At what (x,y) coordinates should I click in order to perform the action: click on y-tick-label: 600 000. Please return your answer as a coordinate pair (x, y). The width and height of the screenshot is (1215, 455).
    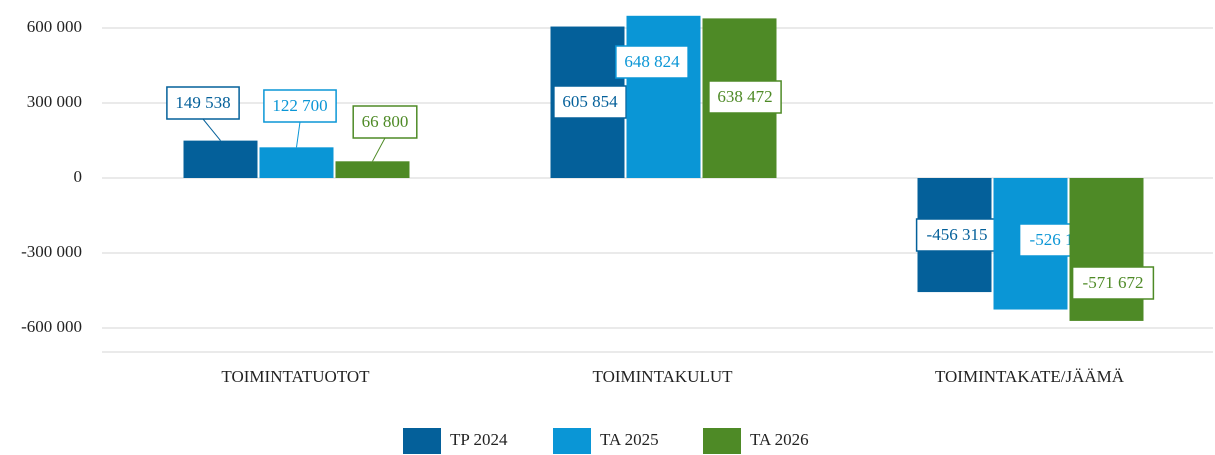
    Looking at the image, I should click on (54, 26).